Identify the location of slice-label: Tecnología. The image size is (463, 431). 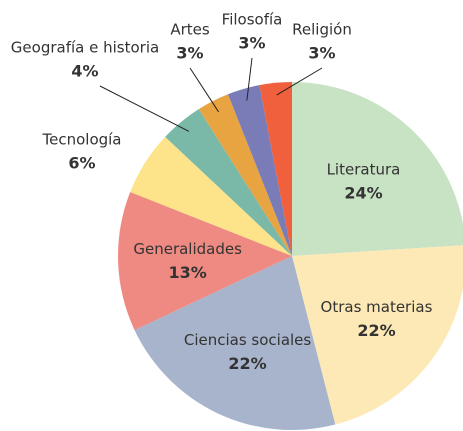
(82, 140).